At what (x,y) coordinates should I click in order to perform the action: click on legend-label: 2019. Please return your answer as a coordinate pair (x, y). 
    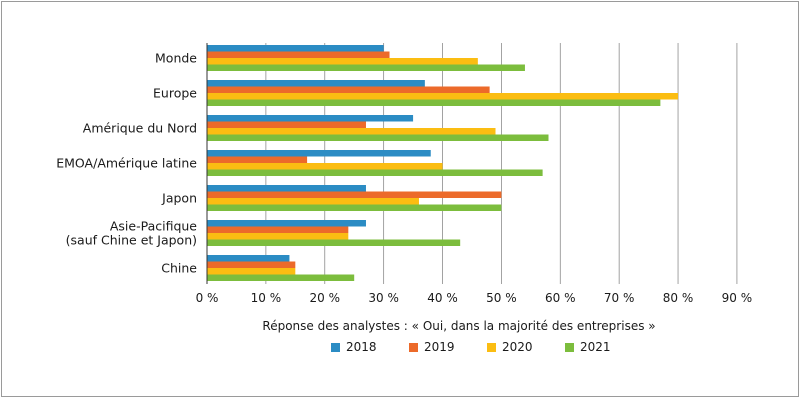
    Looking at the image, I should click on (439, 347).